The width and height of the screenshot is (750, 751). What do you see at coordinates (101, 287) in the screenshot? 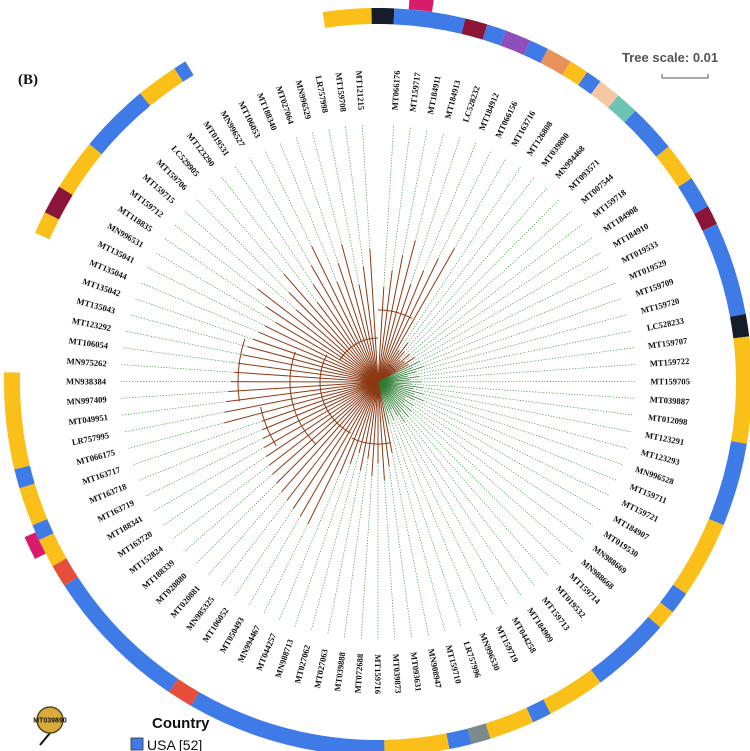
I see `leaf-label: MT135042` at bounding box center [101, 287].